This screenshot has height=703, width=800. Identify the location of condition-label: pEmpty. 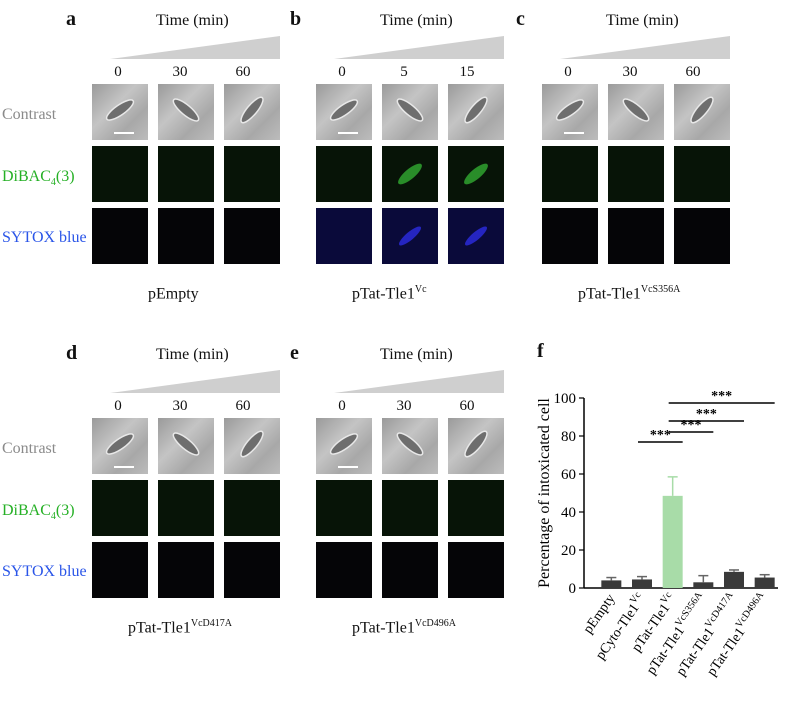
(173, 294).